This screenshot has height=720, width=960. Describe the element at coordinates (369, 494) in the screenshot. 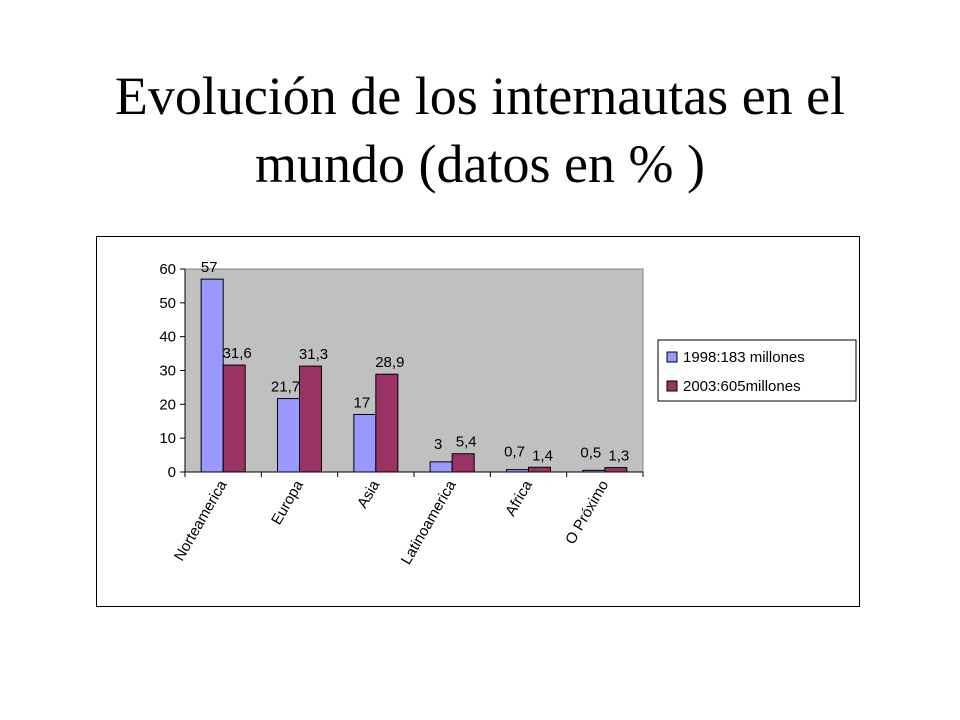

I see `x-tick-label: Asia` at that location.